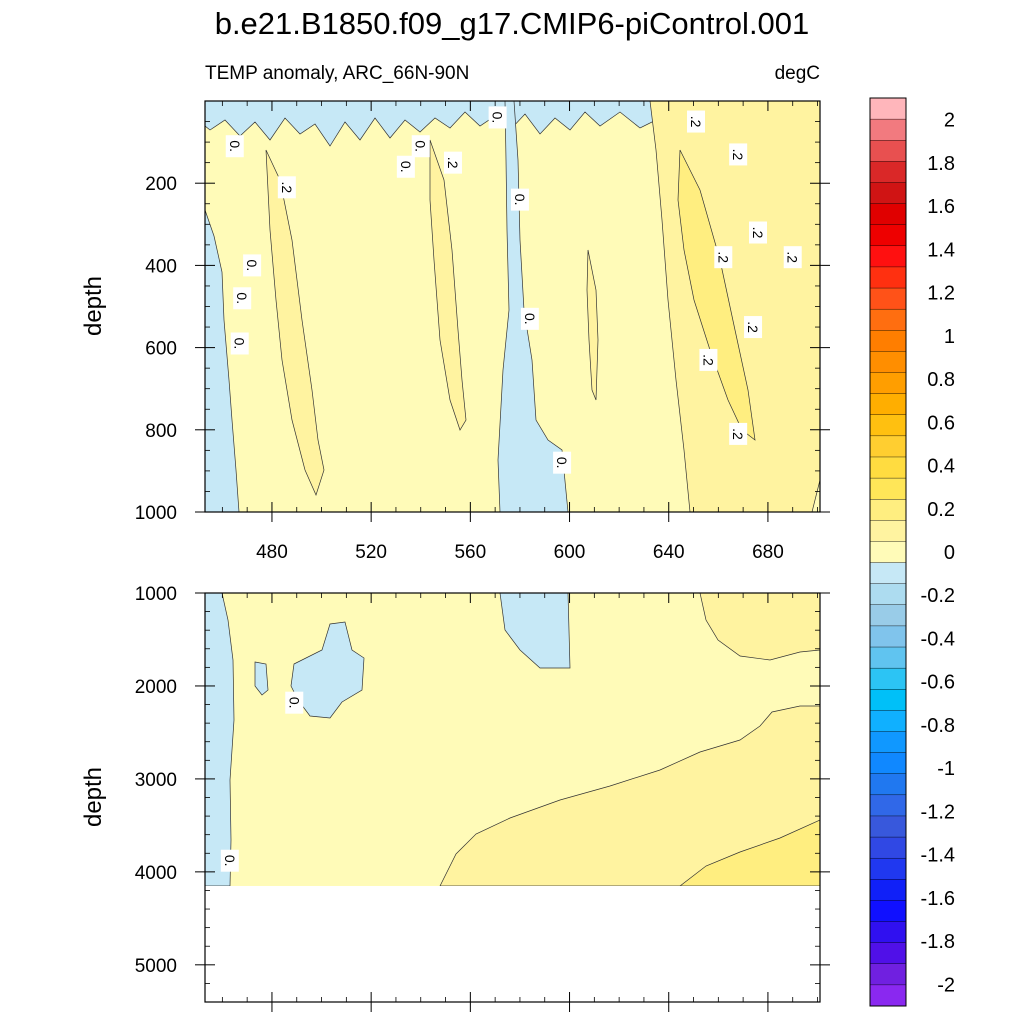  Describe the element at coordinates (941, 250) in the screenshot. I see `colorbar-label: 1.4` at that location.